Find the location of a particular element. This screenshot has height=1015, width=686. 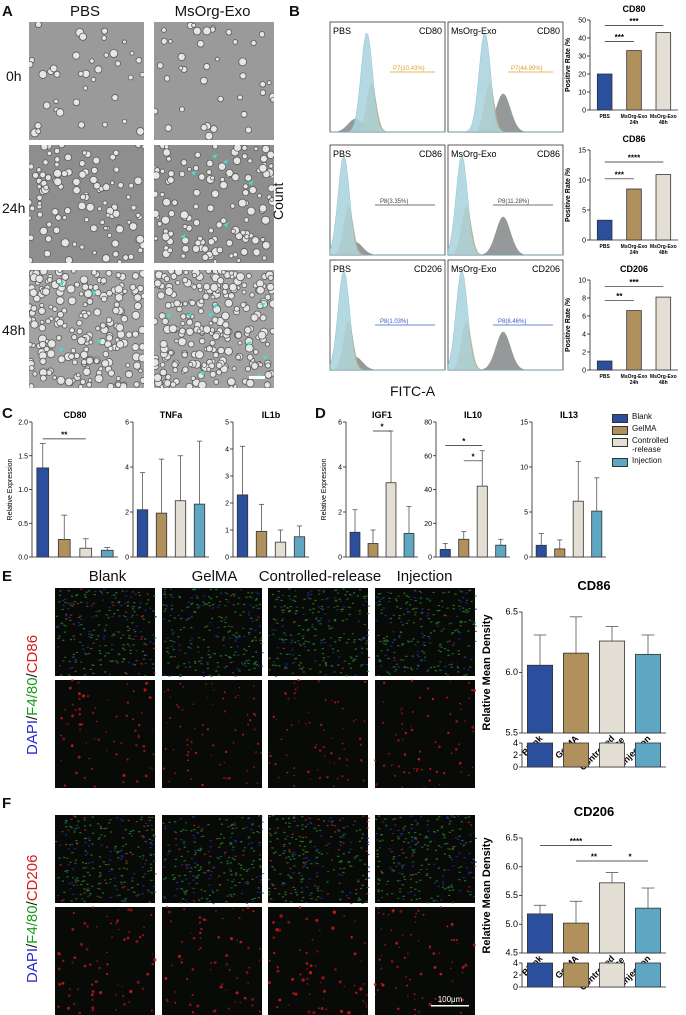

fluorescence-red-channel is located at coordinates (105, 733).